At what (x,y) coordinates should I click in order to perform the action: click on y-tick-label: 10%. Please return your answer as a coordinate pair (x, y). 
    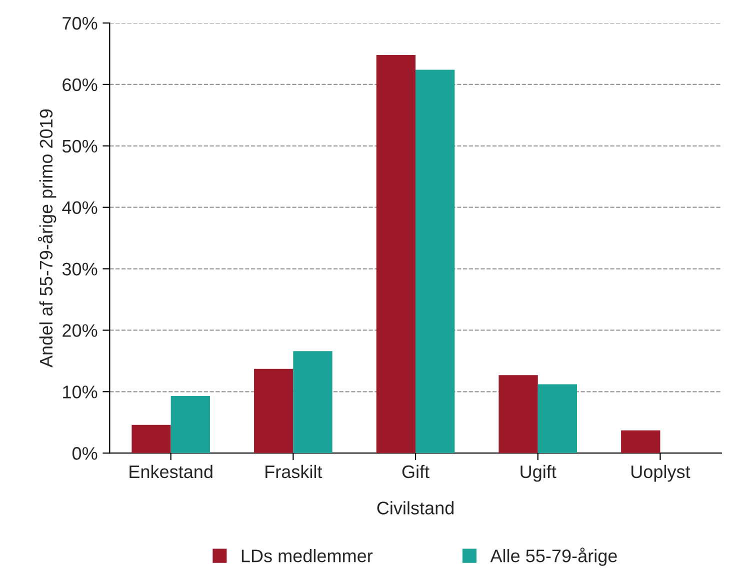
    Looking at the image, I should click on (80, 392).